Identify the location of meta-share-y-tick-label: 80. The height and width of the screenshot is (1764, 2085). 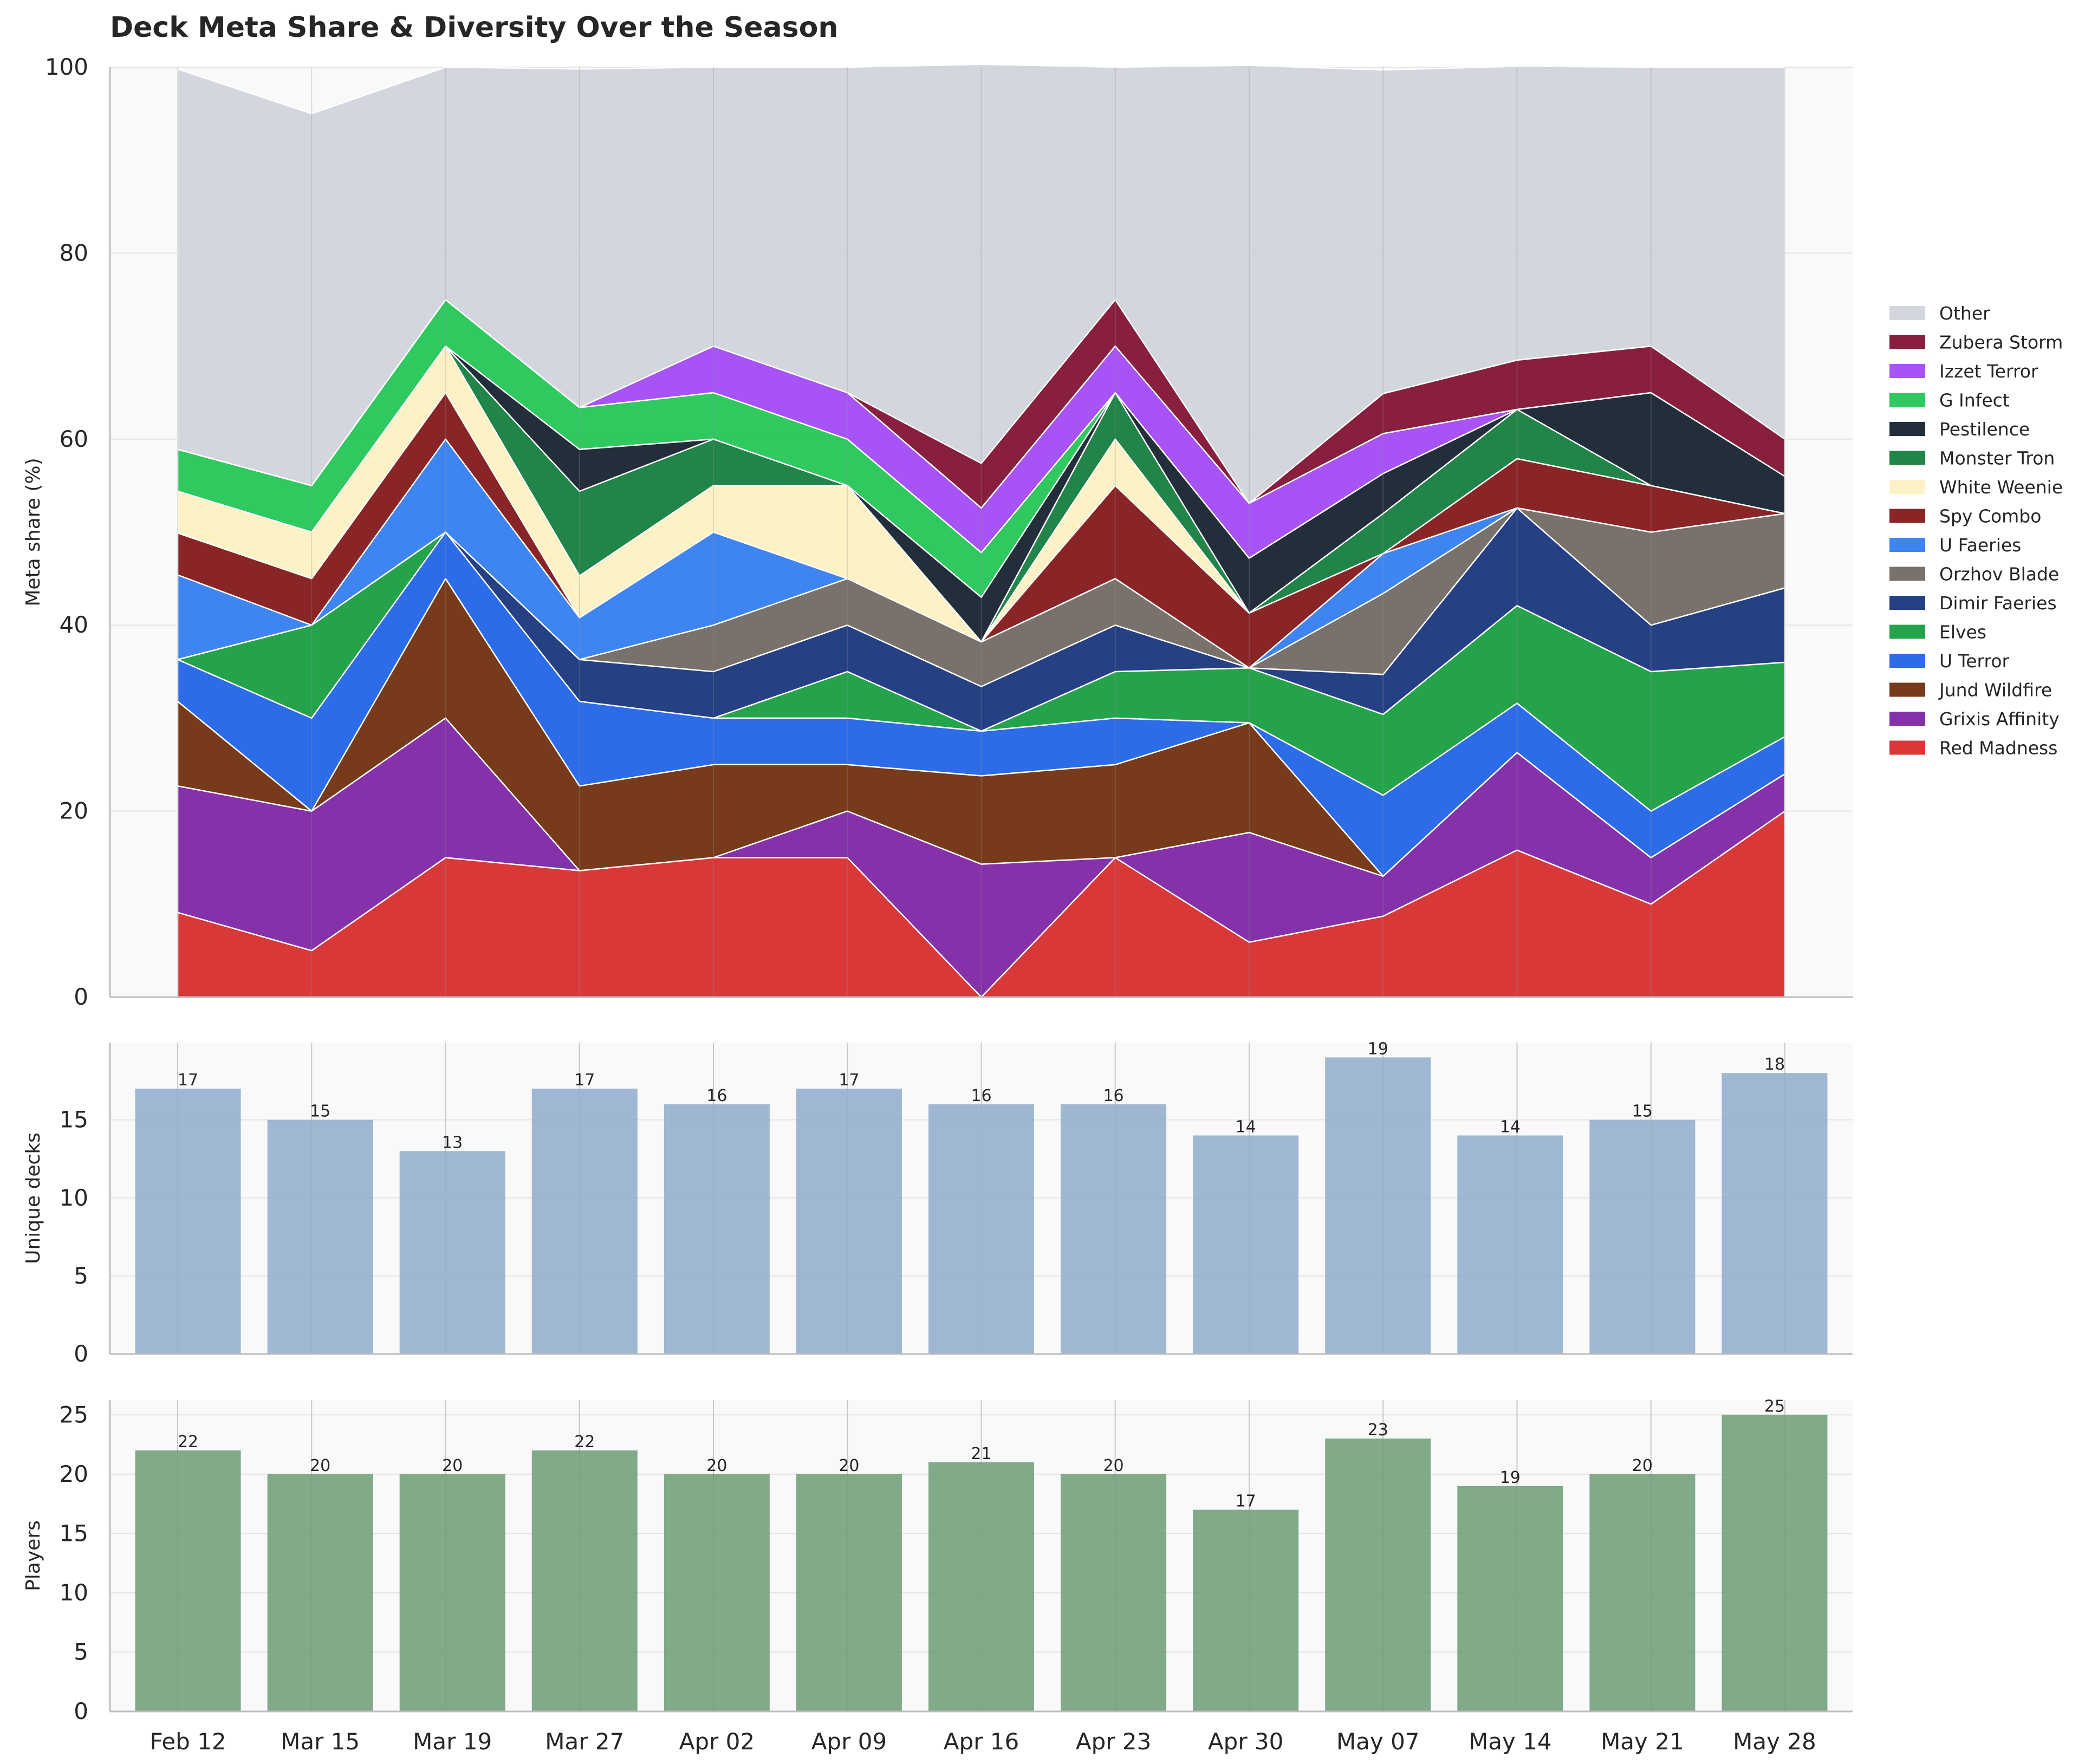
(74, 253).